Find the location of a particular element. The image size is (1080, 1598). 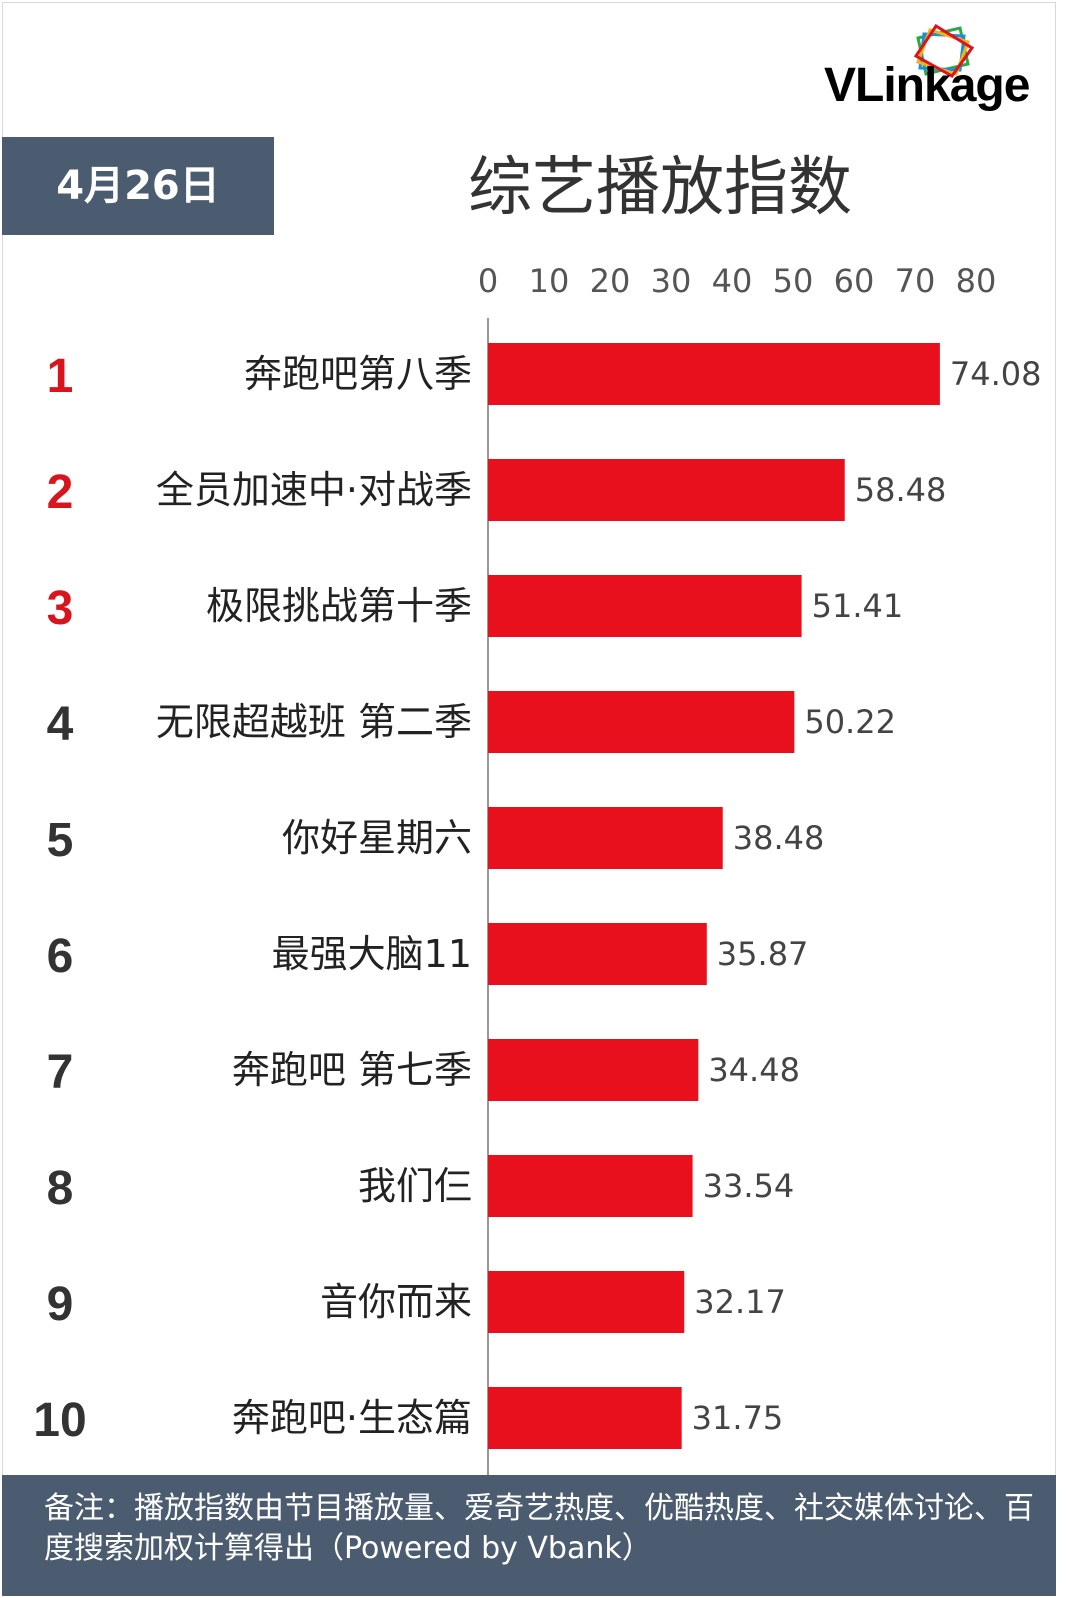

x-tick-label: 30 is located at coordinates (671, 281).